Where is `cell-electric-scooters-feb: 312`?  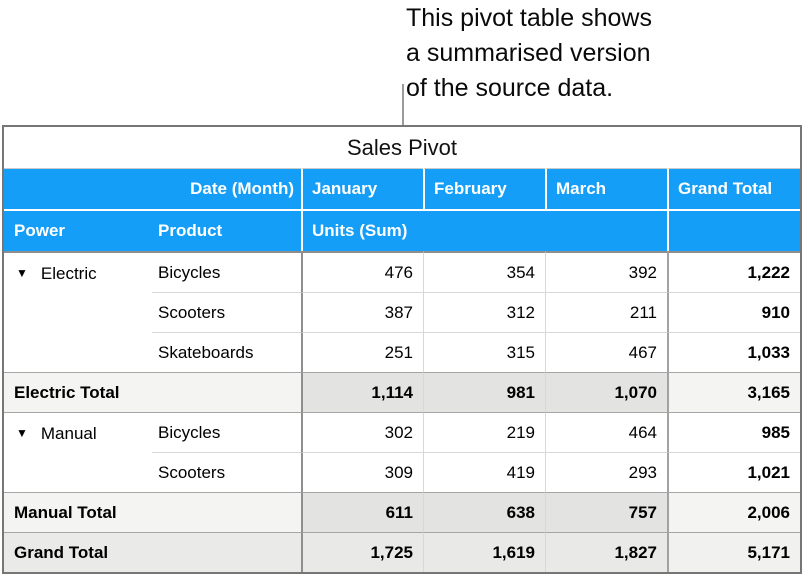
cell-electric-scooters-feb: 312 is located at coordinates (484, 312).